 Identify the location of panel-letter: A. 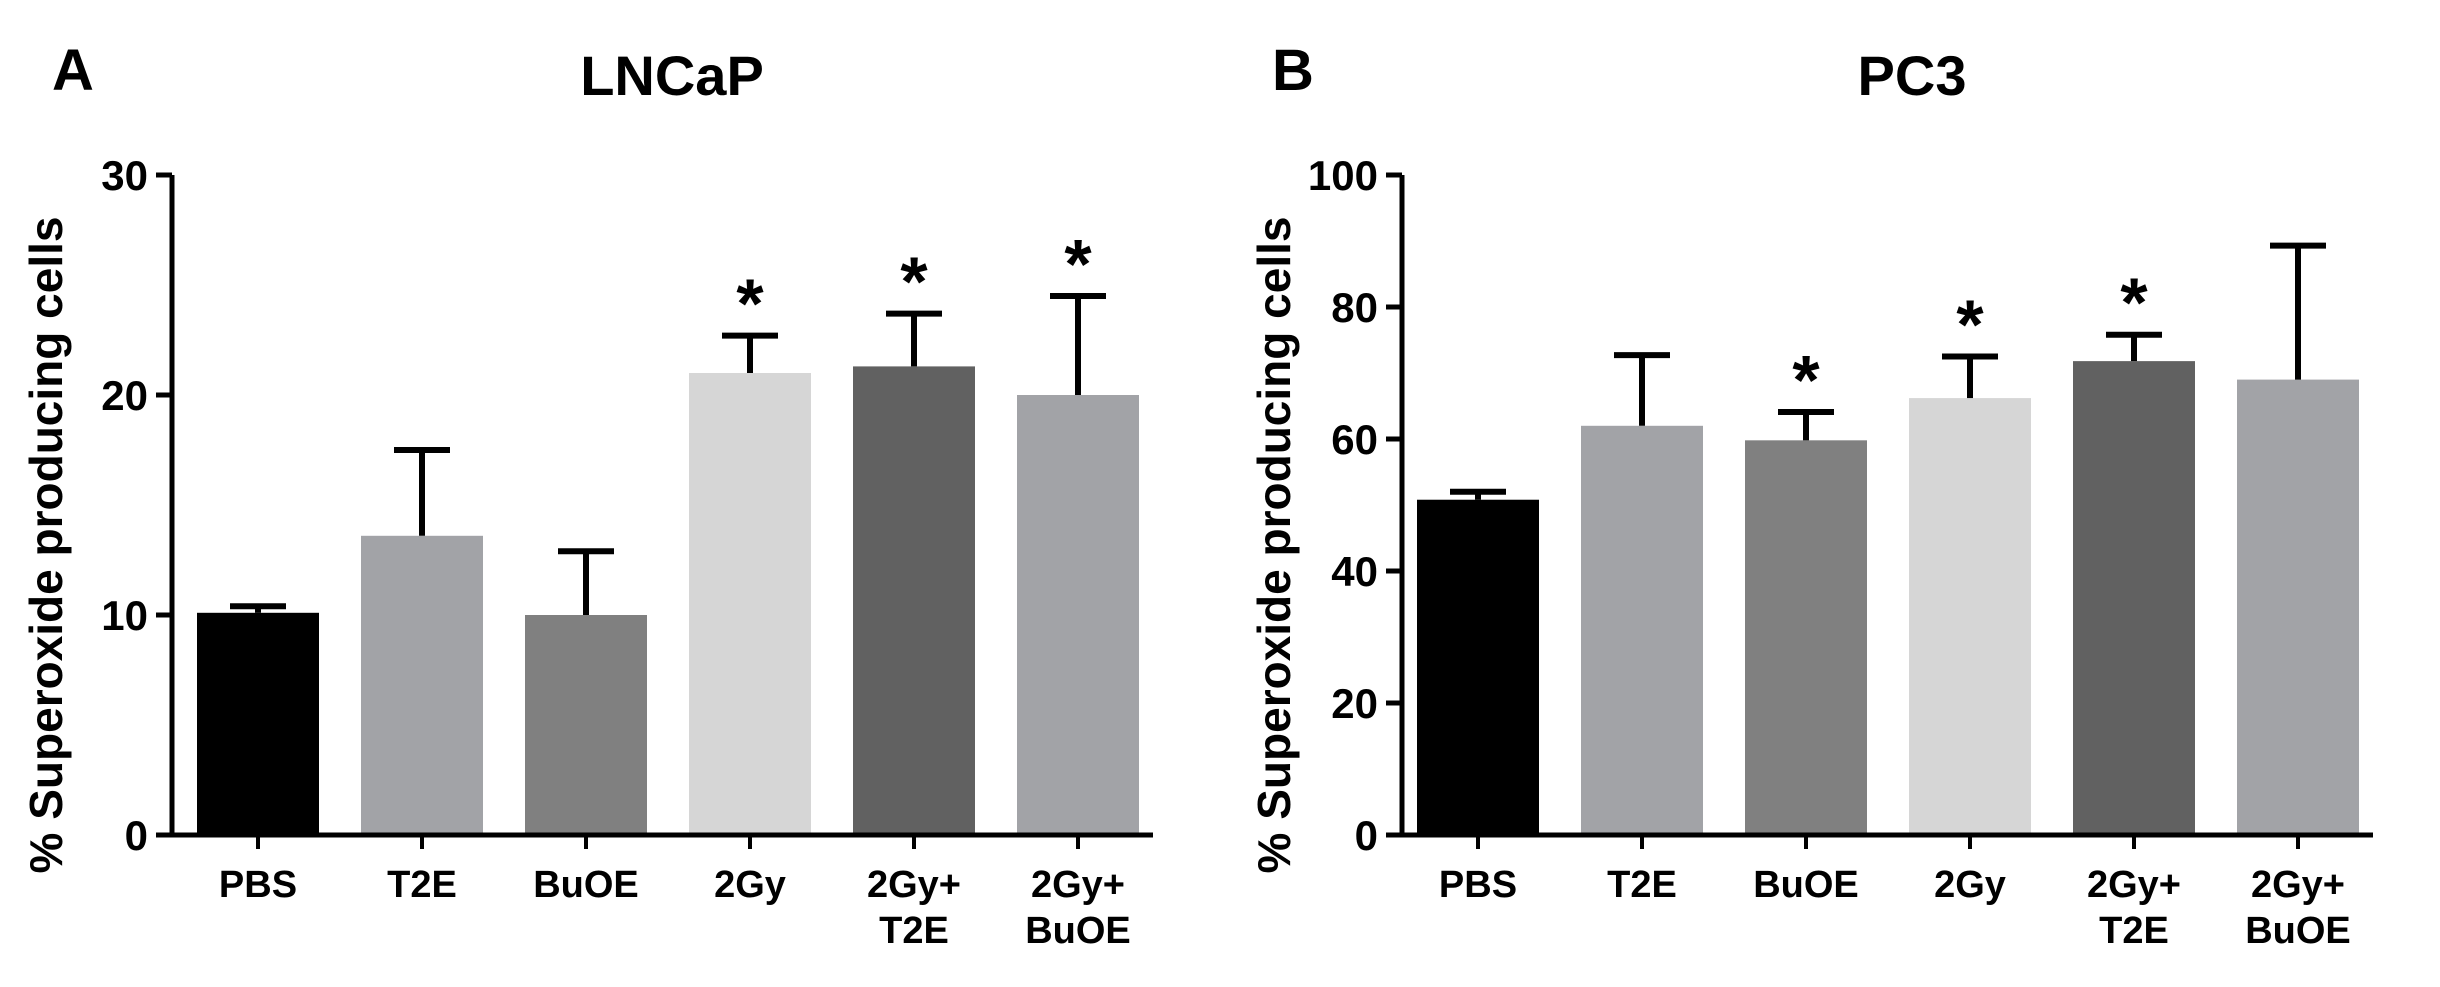
(73, 70).